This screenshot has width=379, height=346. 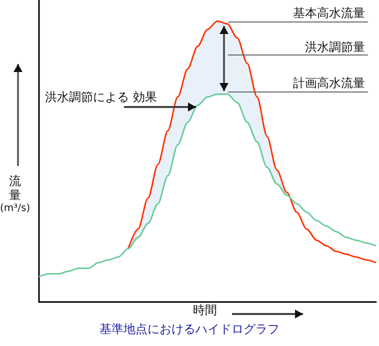 What do you see at coordinates (190, 329) in the screenshot?
I see `text: 基準地点におけるハイドログラフ` at bounding box center [190, 329].